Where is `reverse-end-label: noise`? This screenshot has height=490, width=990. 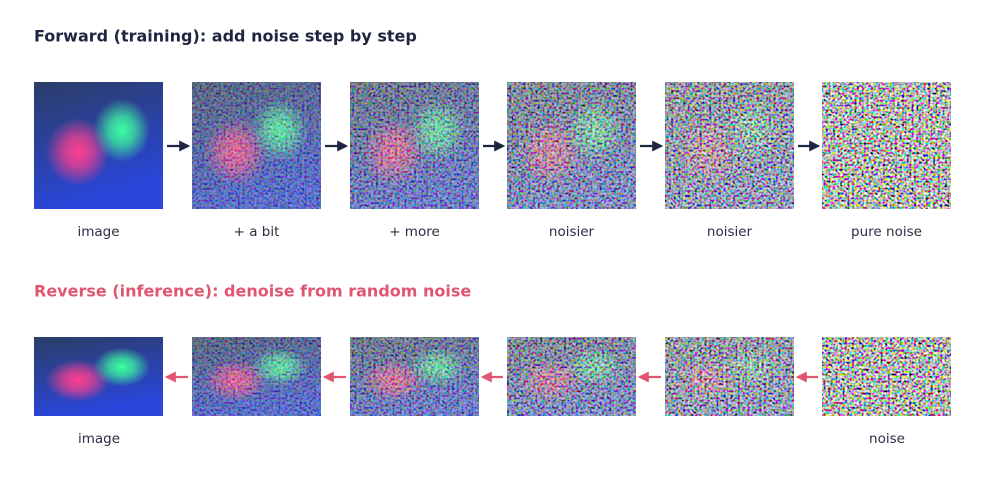
reverse-end-label: noise is located at coordinates (887, 439).